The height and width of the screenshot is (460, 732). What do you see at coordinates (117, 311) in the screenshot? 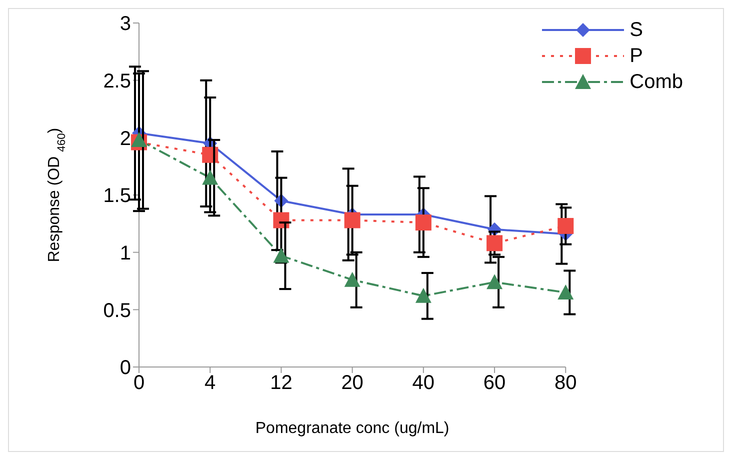
I see `y-tick-label: 0.5` at bounding box center [117, 311].